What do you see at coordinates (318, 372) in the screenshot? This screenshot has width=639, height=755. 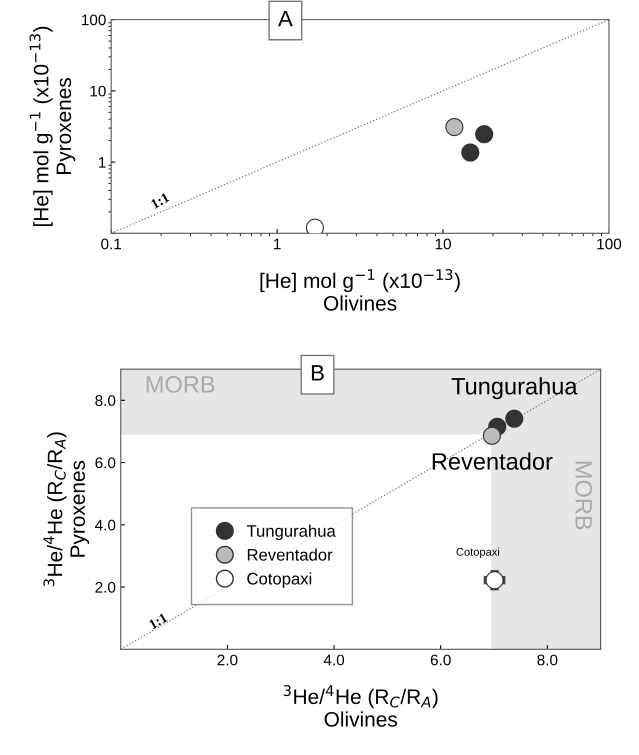 I see `chart-title: B` at bounding box center [318, 372].